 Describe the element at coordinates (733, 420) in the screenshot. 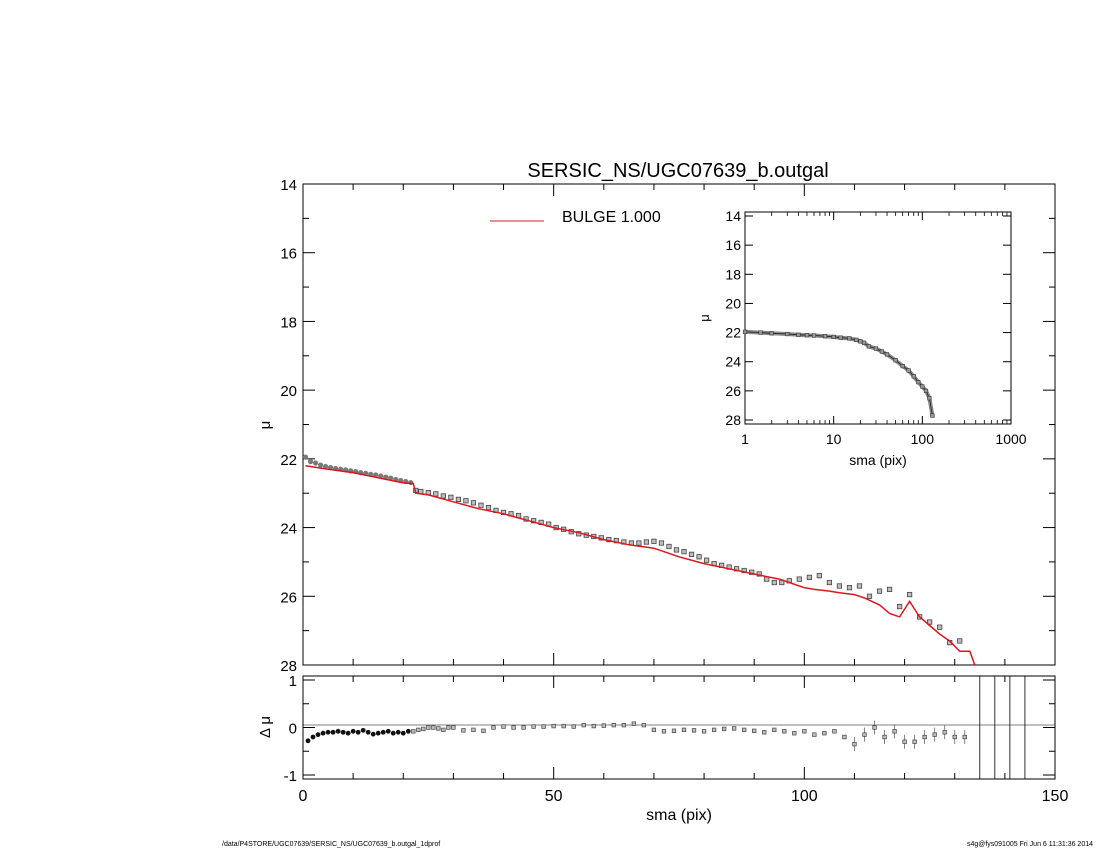

I see `inset-y-tick-label: 28` at that location.